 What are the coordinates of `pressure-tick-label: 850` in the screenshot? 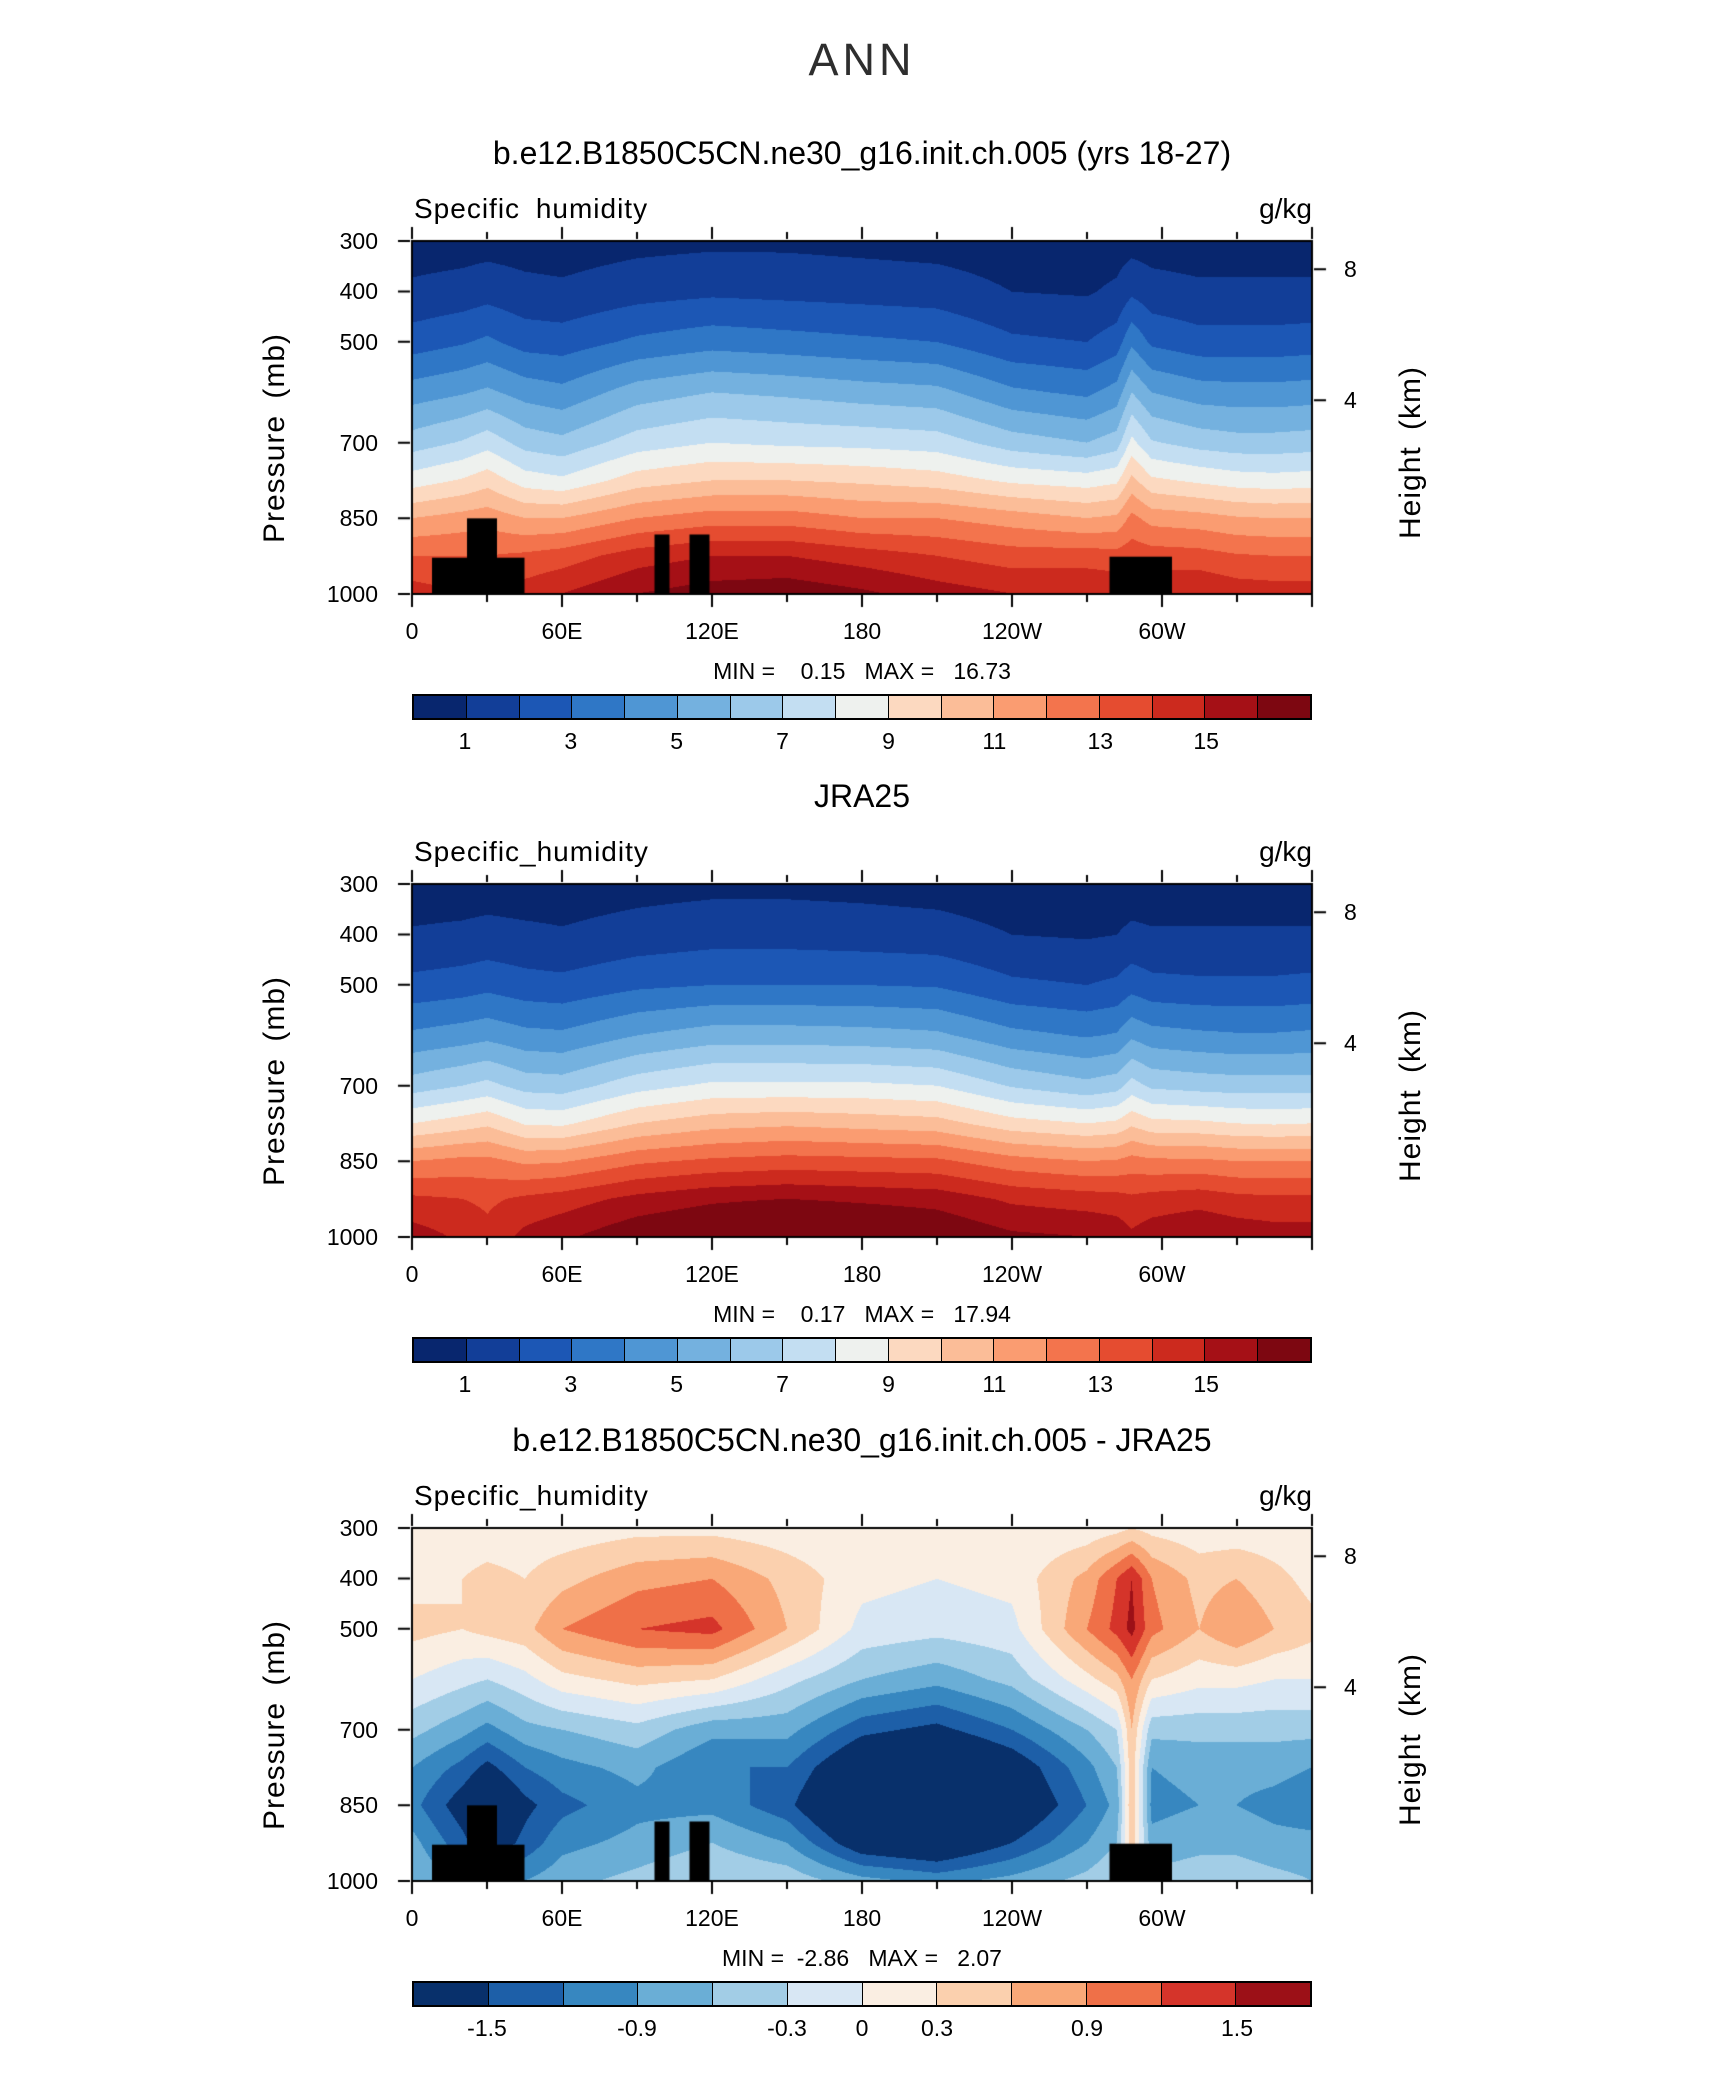 It's located at (358, 1805).